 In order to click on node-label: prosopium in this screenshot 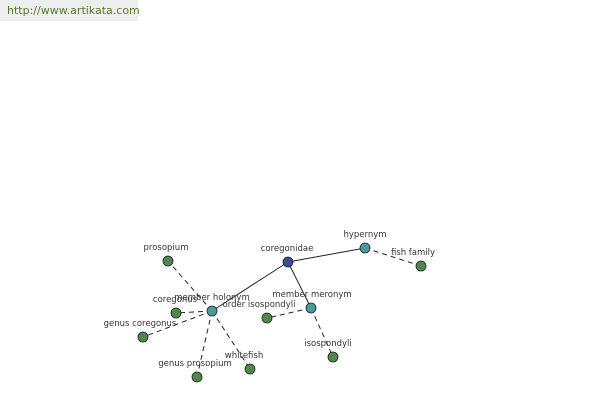, I will do `click(166, 248)`.